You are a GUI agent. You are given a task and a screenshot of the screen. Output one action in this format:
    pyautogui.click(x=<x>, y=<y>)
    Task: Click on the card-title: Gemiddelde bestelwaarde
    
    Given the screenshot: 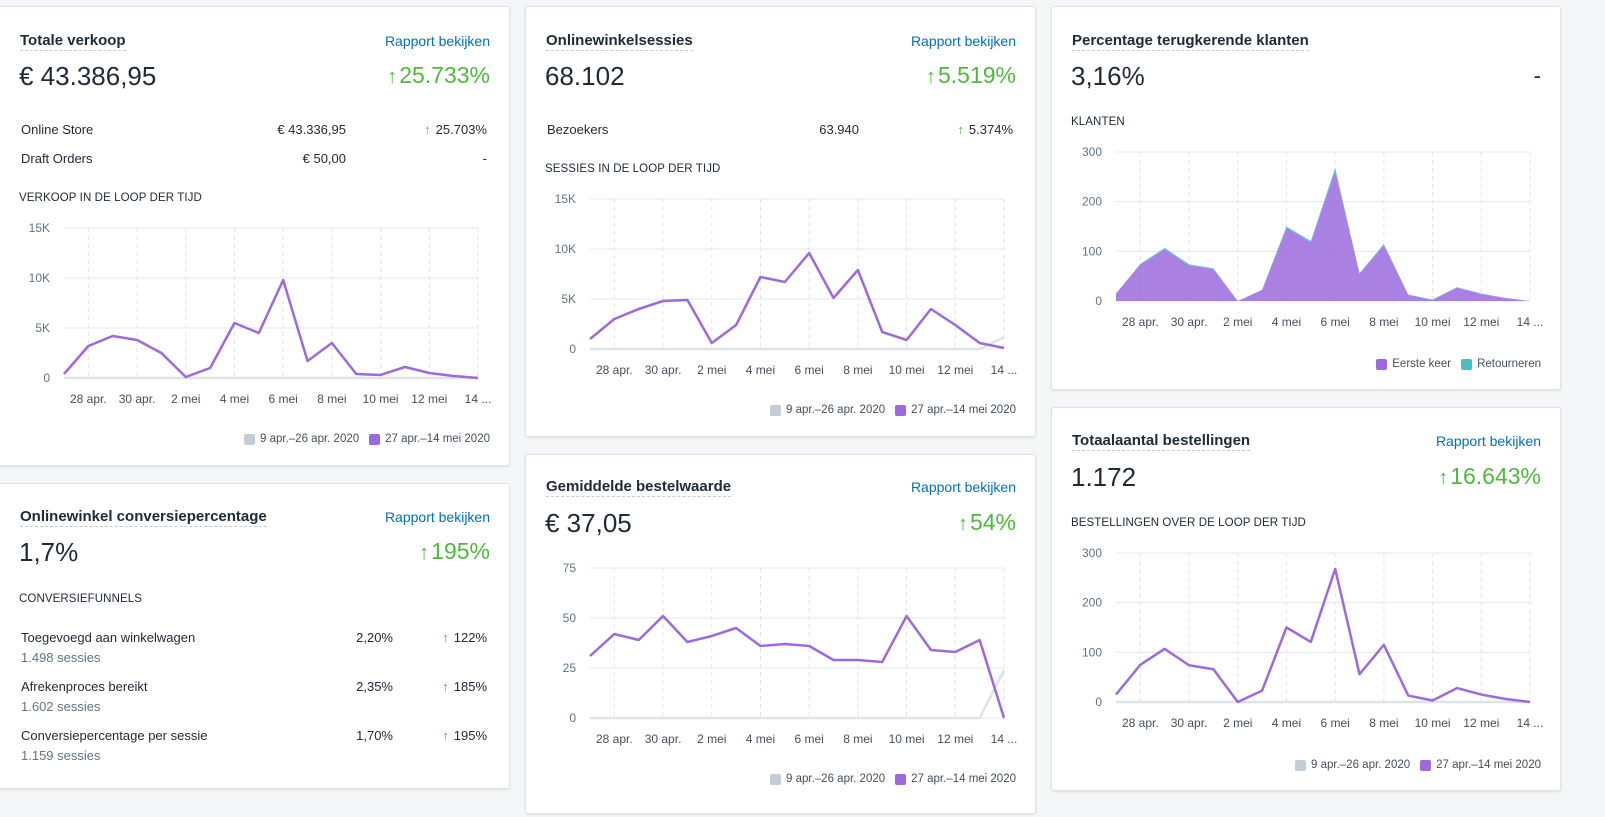 What is the action you would take?
    pyautogui.click(x=639, y=487)
    